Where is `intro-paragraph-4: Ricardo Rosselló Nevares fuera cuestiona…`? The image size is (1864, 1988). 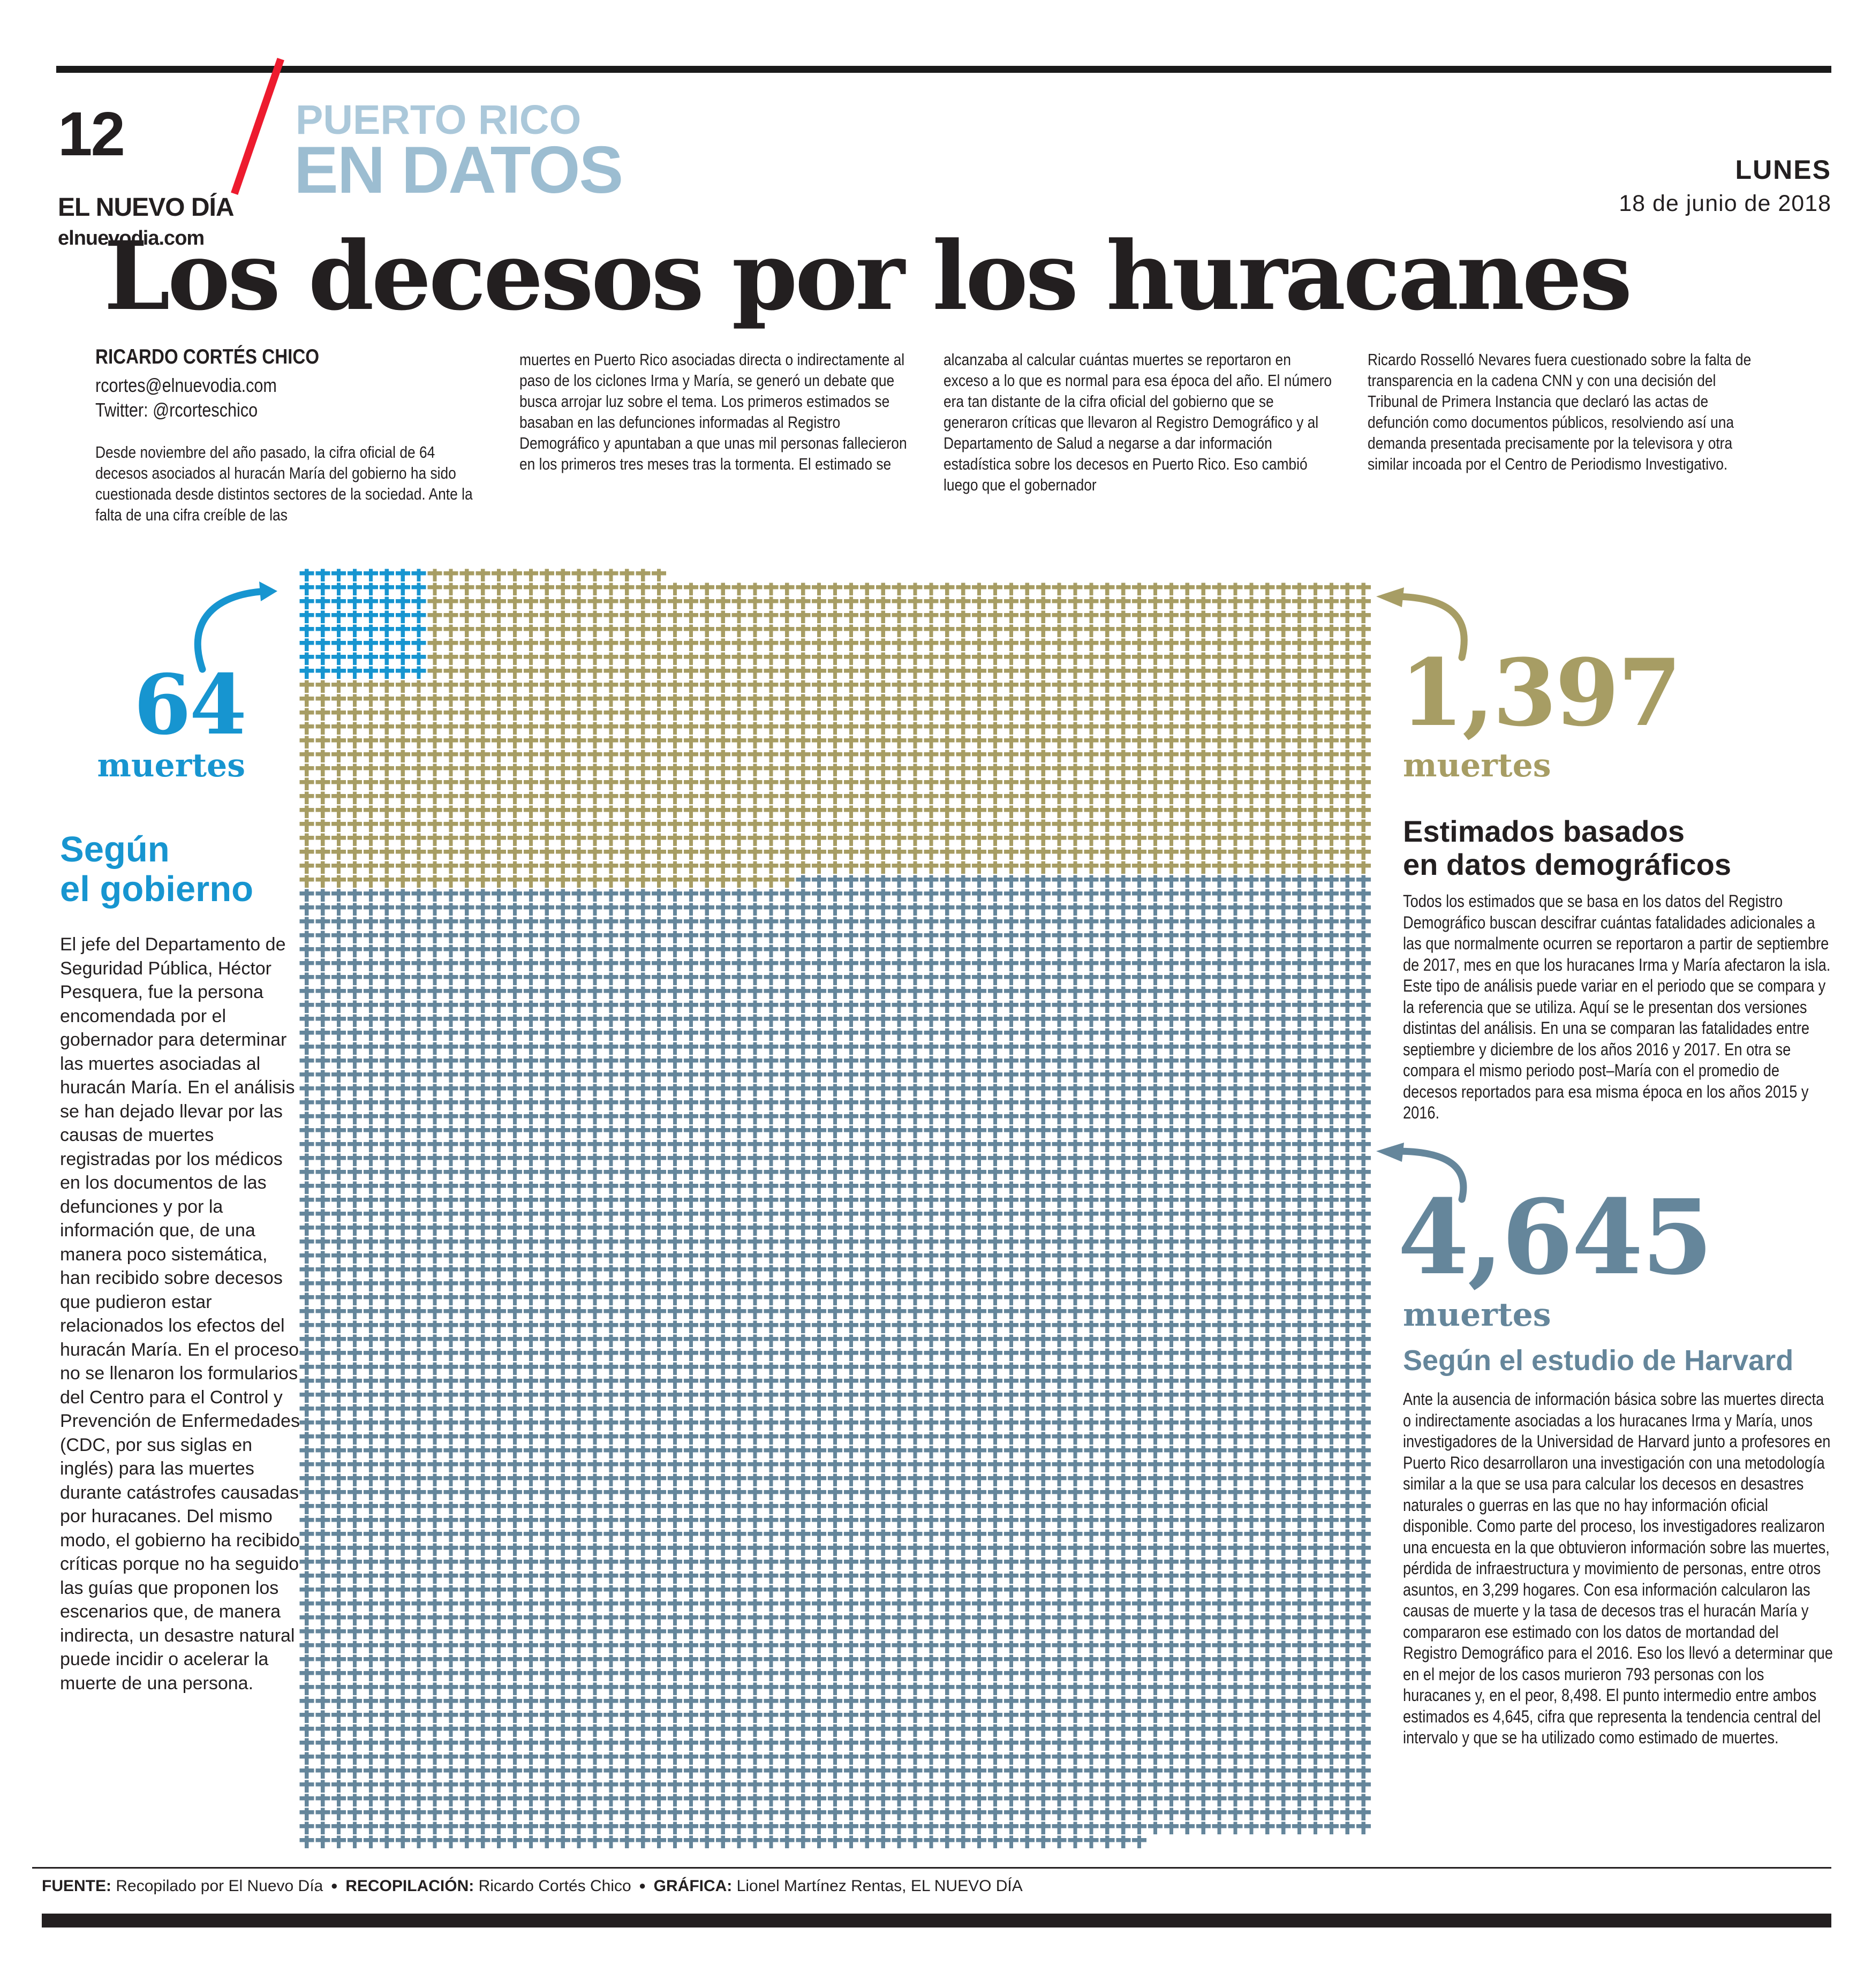 intro-paragraph-4: Ricardo Rosselló Nevares fuera cuestiona… is located at coordinates (1560, 411).